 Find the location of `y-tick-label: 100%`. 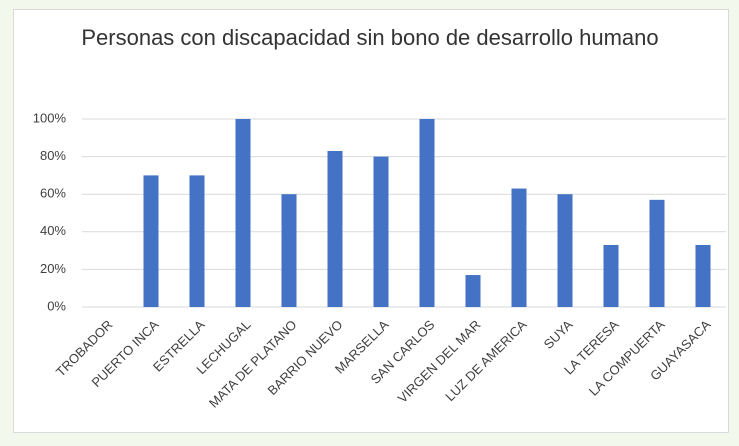

y-tick-label: 100% is located at coordinates (50, 117).